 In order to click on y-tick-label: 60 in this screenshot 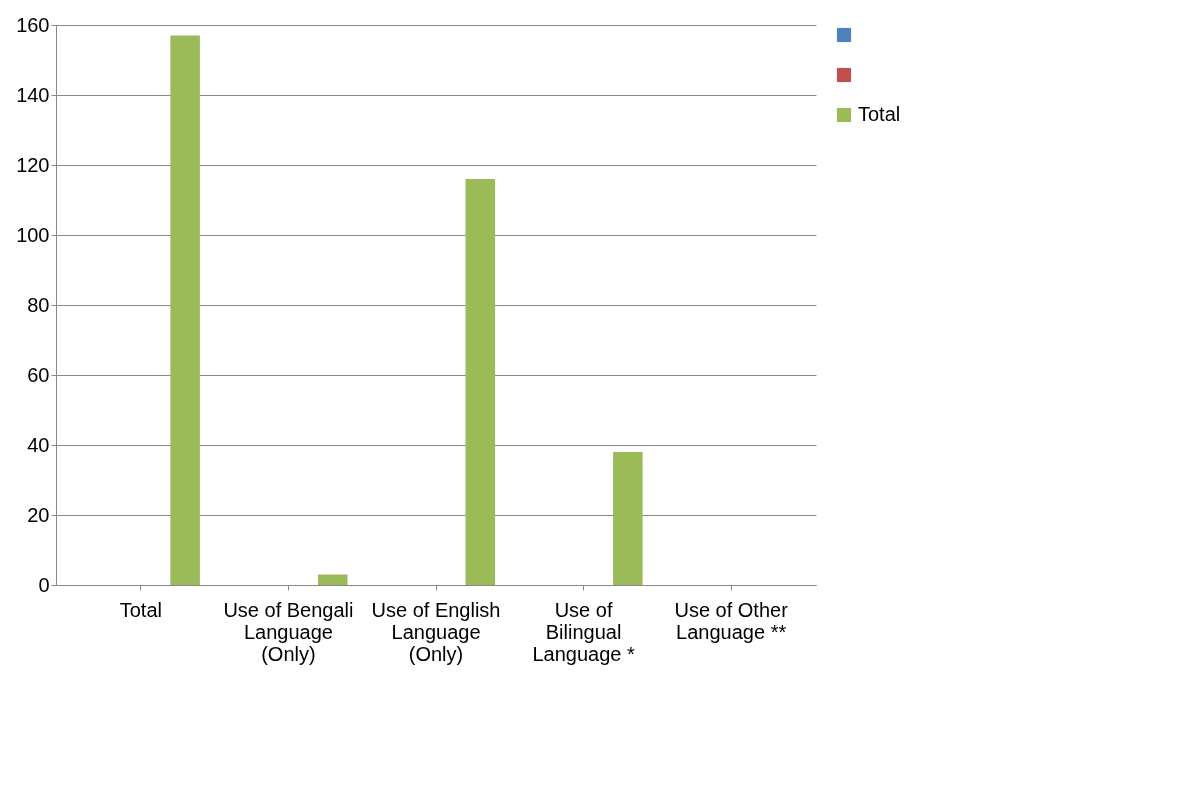, I will do `click(38, 374)`.